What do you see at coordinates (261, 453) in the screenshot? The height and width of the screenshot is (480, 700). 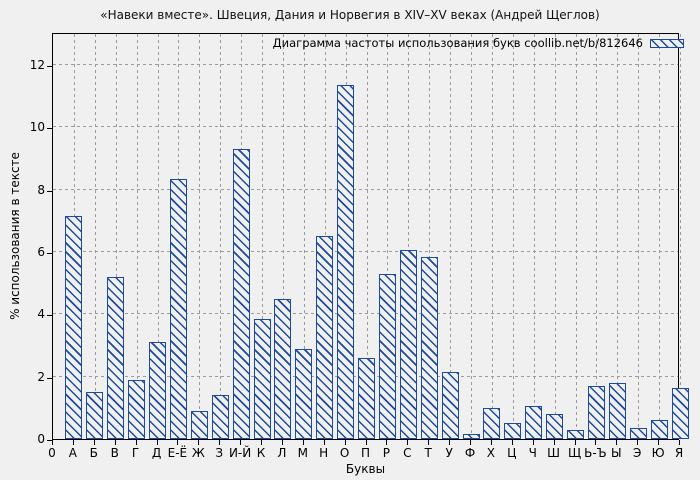 I see `x-tick-label: К` at bounding box center [261, 453].